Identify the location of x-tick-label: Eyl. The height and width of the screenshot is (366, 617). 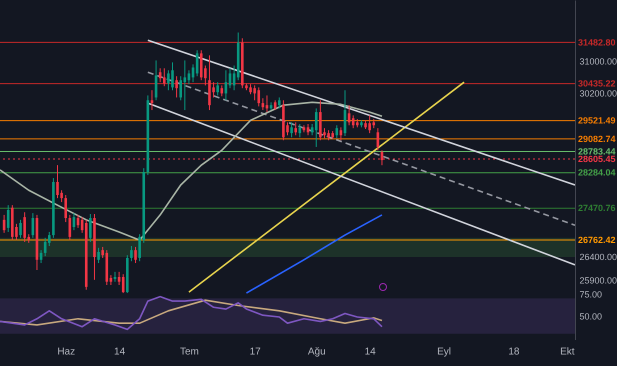
(444, 352).